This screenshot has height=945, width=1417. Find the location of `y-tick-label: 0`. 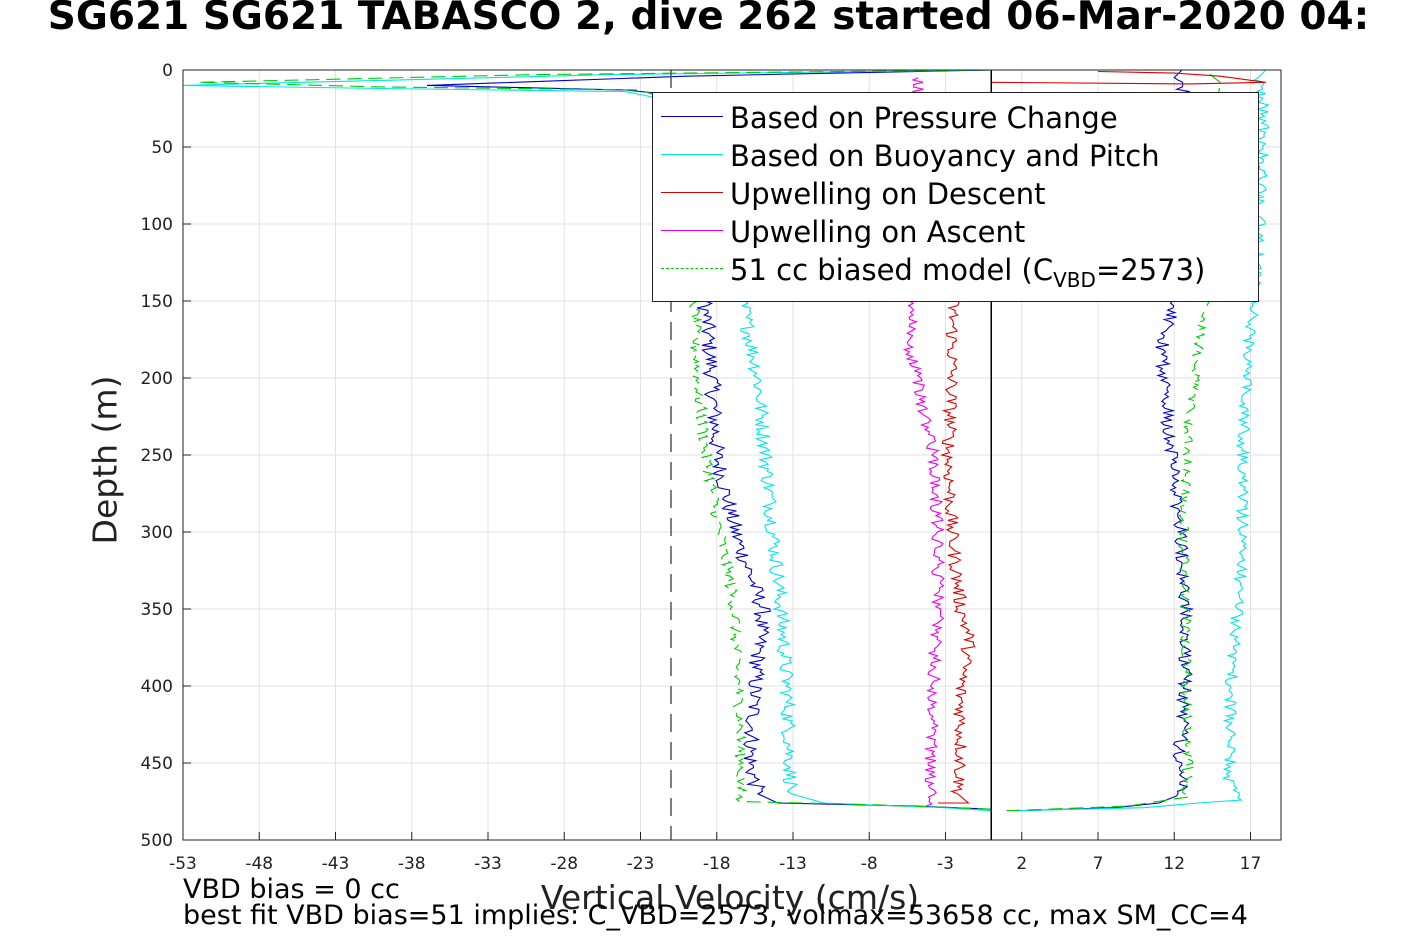

y-tick-label: 0 is located at coordinates (167, 71).